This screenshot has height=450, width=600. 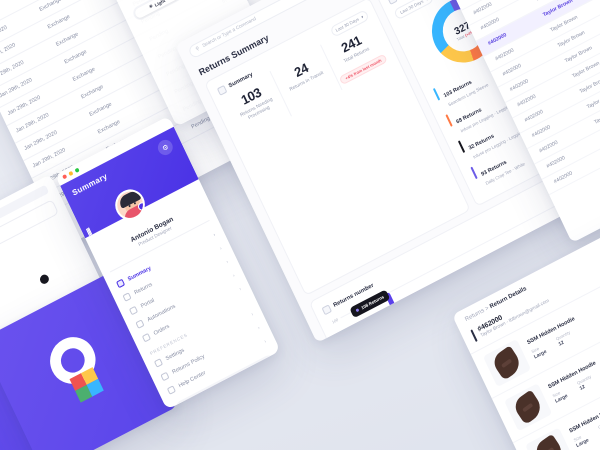 What do you see at coordinates (44, 279) in the screenshot?
I see `black-dot-decor` at bounding box center [44, 279].